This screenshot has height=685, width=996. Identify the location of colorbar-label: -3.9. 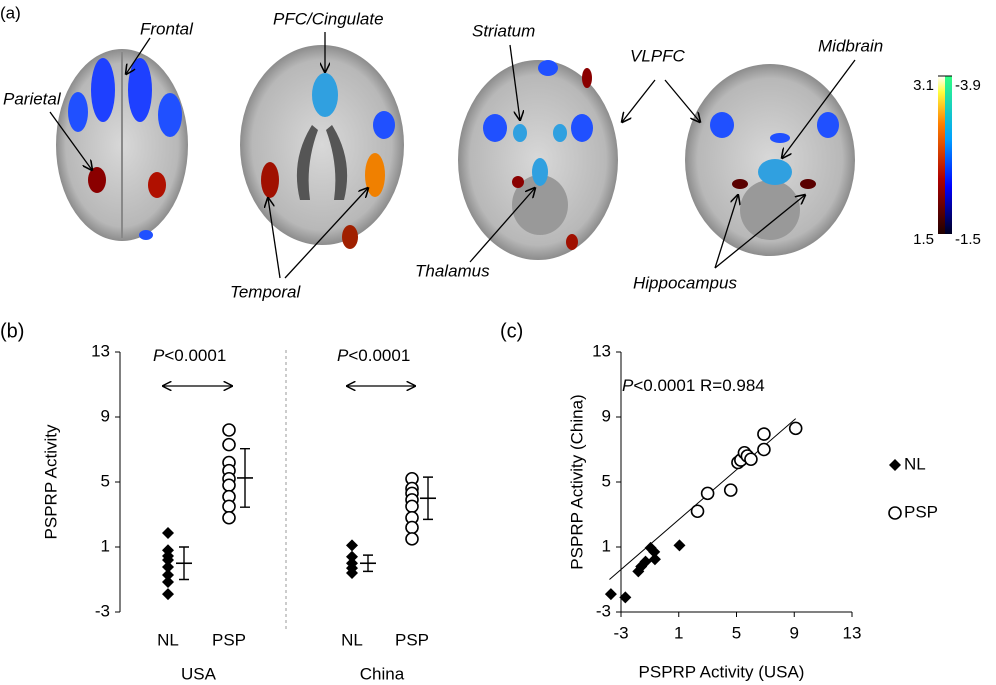
(968, 85).